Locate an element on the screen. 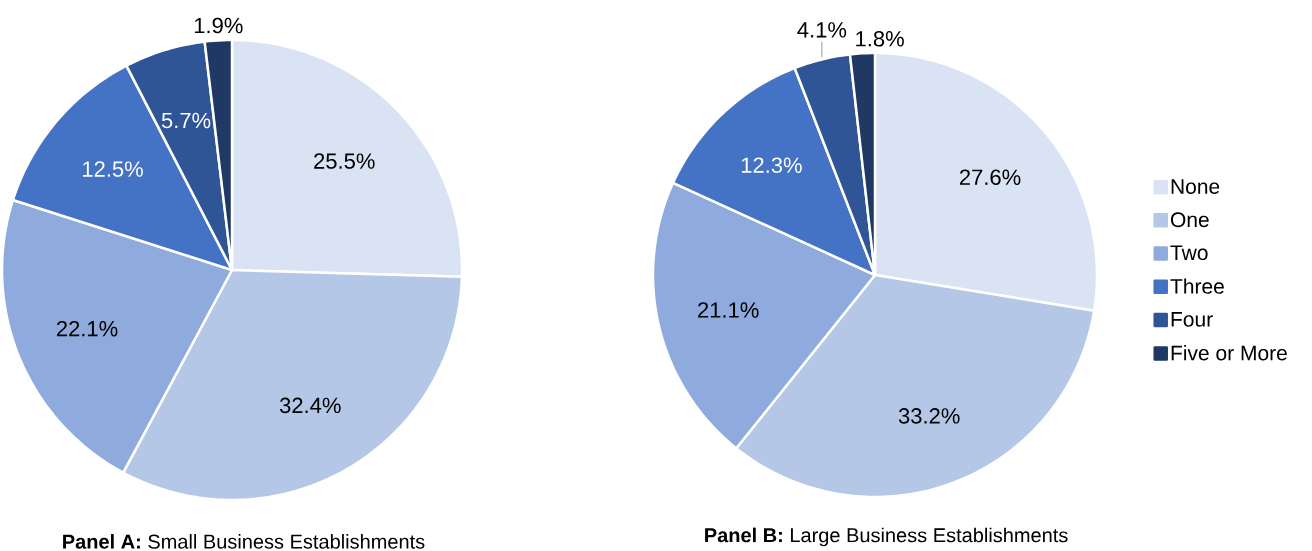 Image resolution: width=1312 pixels, height=551 pixels. data-label: 5.7% is located at coordinates (186, 120).